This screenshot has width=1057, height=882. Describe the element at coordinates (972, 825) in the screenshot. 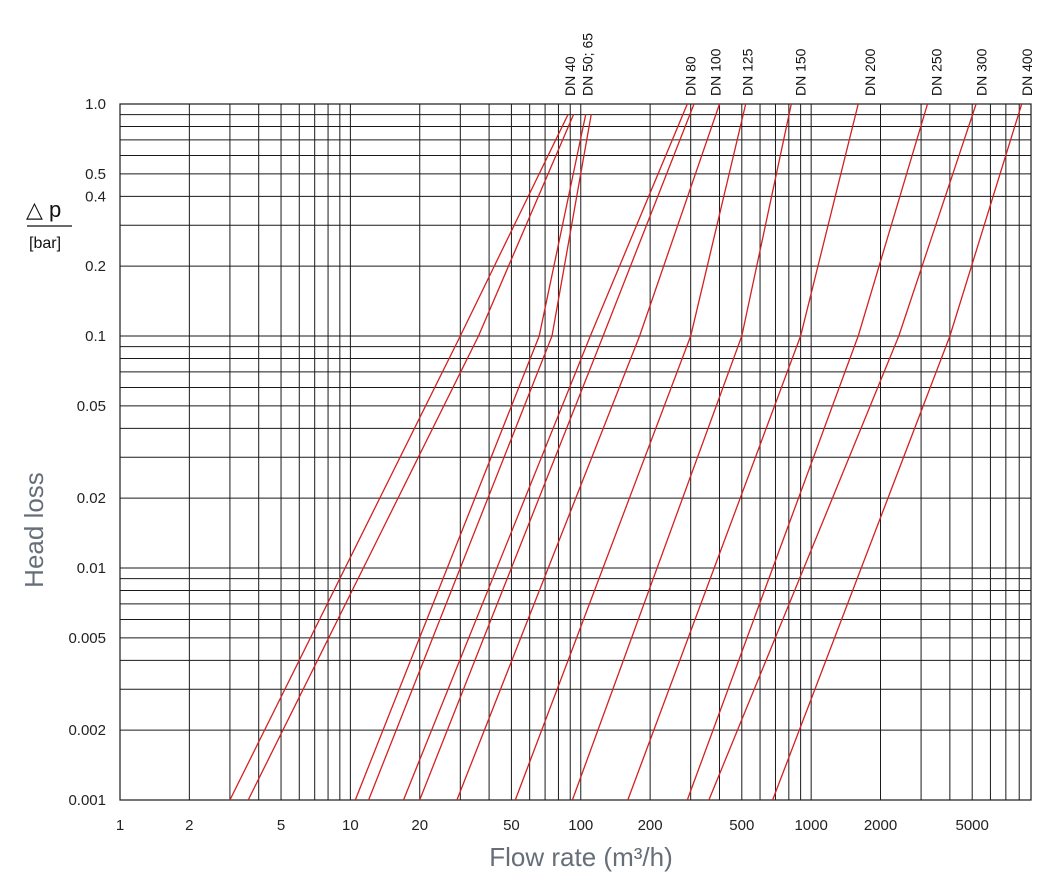

I see `x-tick-label: 5000` at that location.